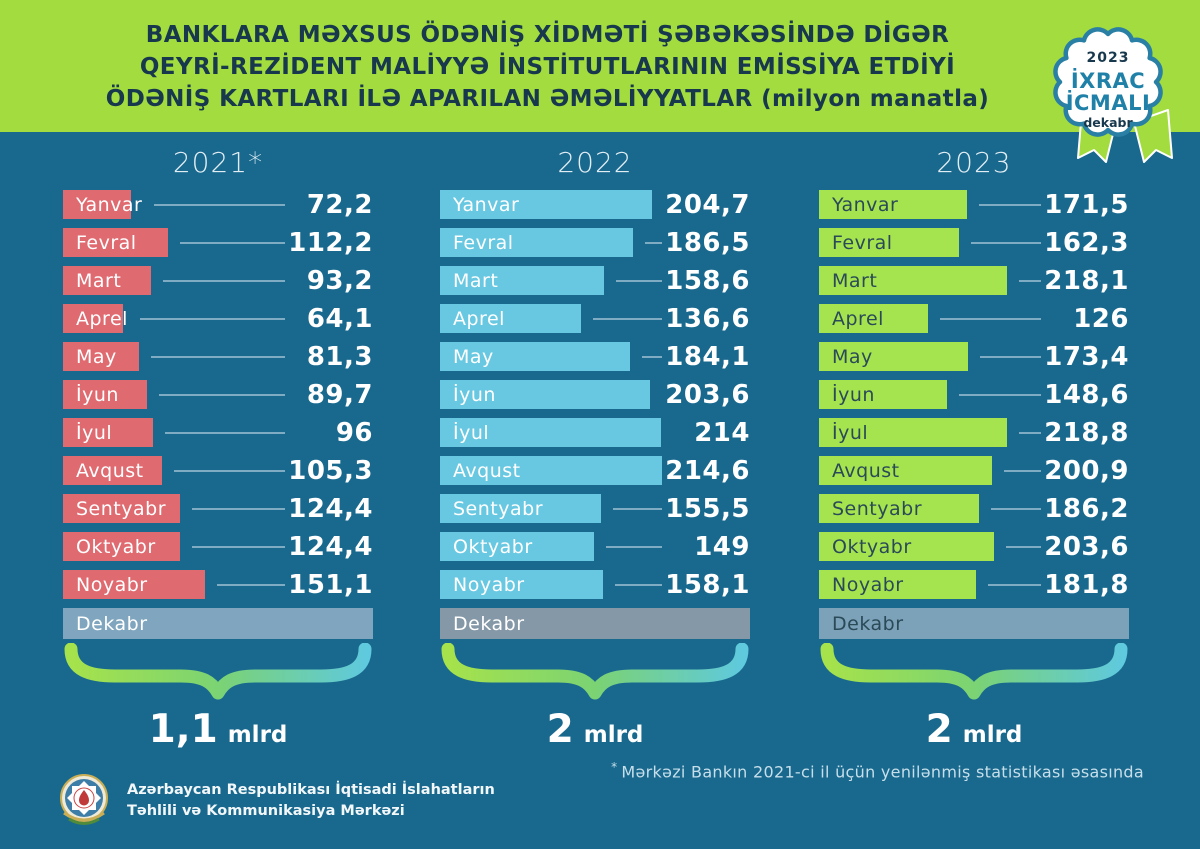 The height and width of the screenshot is (849, 1200). What do you see at coordinates (1101, 318) in the screenshot?
I see `value-label: 126` at bounding box center [1101, 318].